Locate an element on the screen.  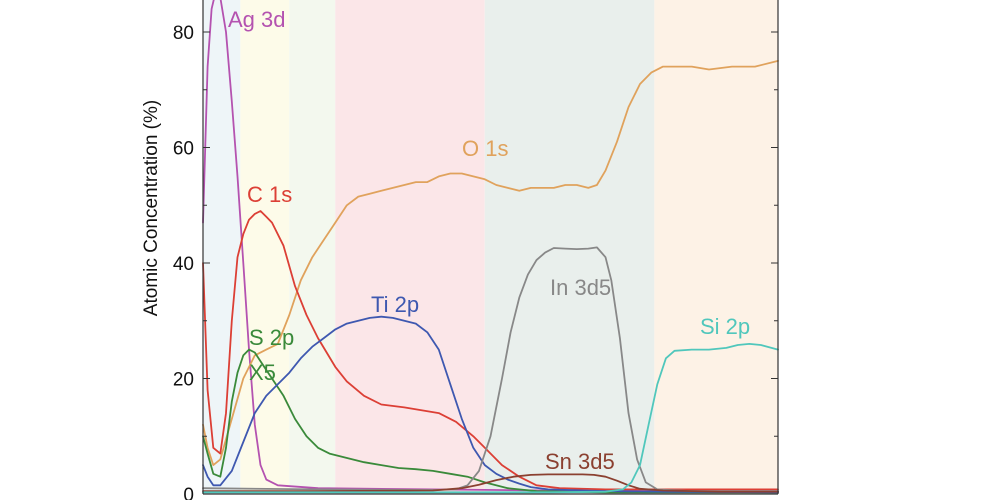
y-tick-label: 0 is located at coordinates (188, 492).